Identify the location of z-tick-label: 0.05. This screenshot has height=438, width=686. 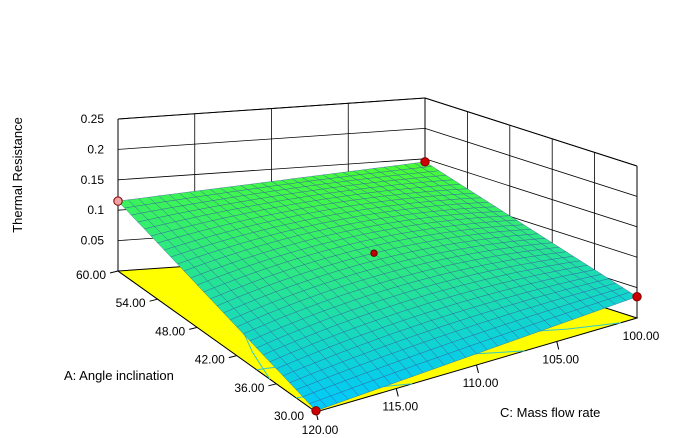
(93, 241).